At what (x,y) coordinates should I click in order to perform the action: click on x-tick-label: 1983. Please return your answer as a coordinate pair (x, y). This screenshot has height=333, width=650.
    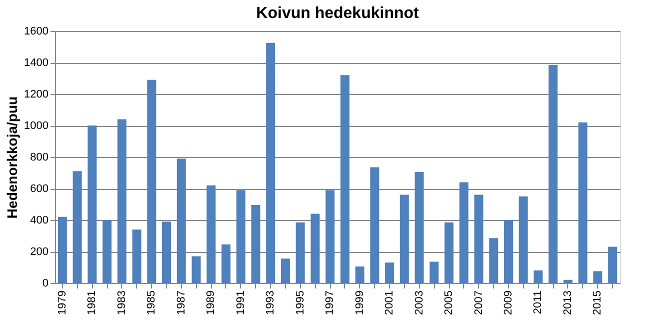
    Looking at the image, I should click on (122, 302).